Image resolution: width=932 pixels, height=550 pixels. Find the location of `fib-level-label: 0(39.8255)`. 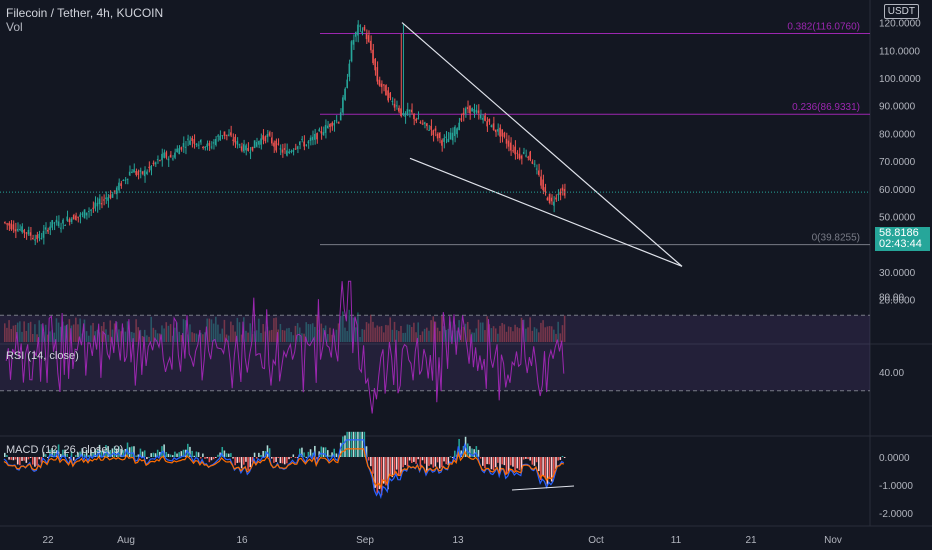

fib-level-label: 0(39.8255) is located at coordinates (836, 238).